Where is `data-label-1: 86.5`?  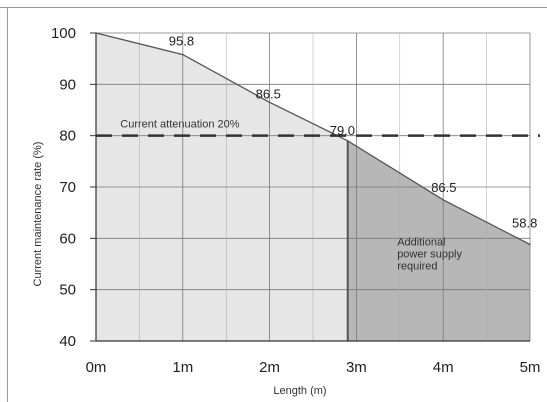 data-label-1: 86.5 is located at coordinates (268, 93).